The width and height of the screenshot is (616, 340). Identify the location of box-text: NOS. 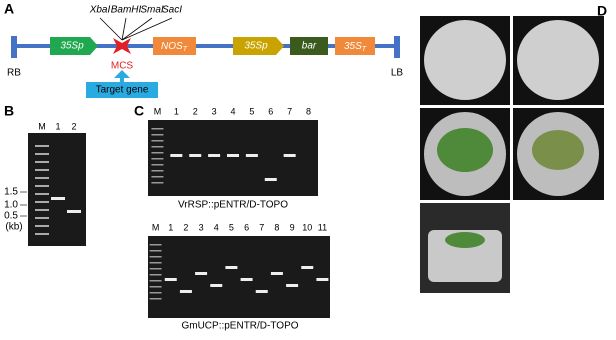
(172, 46).